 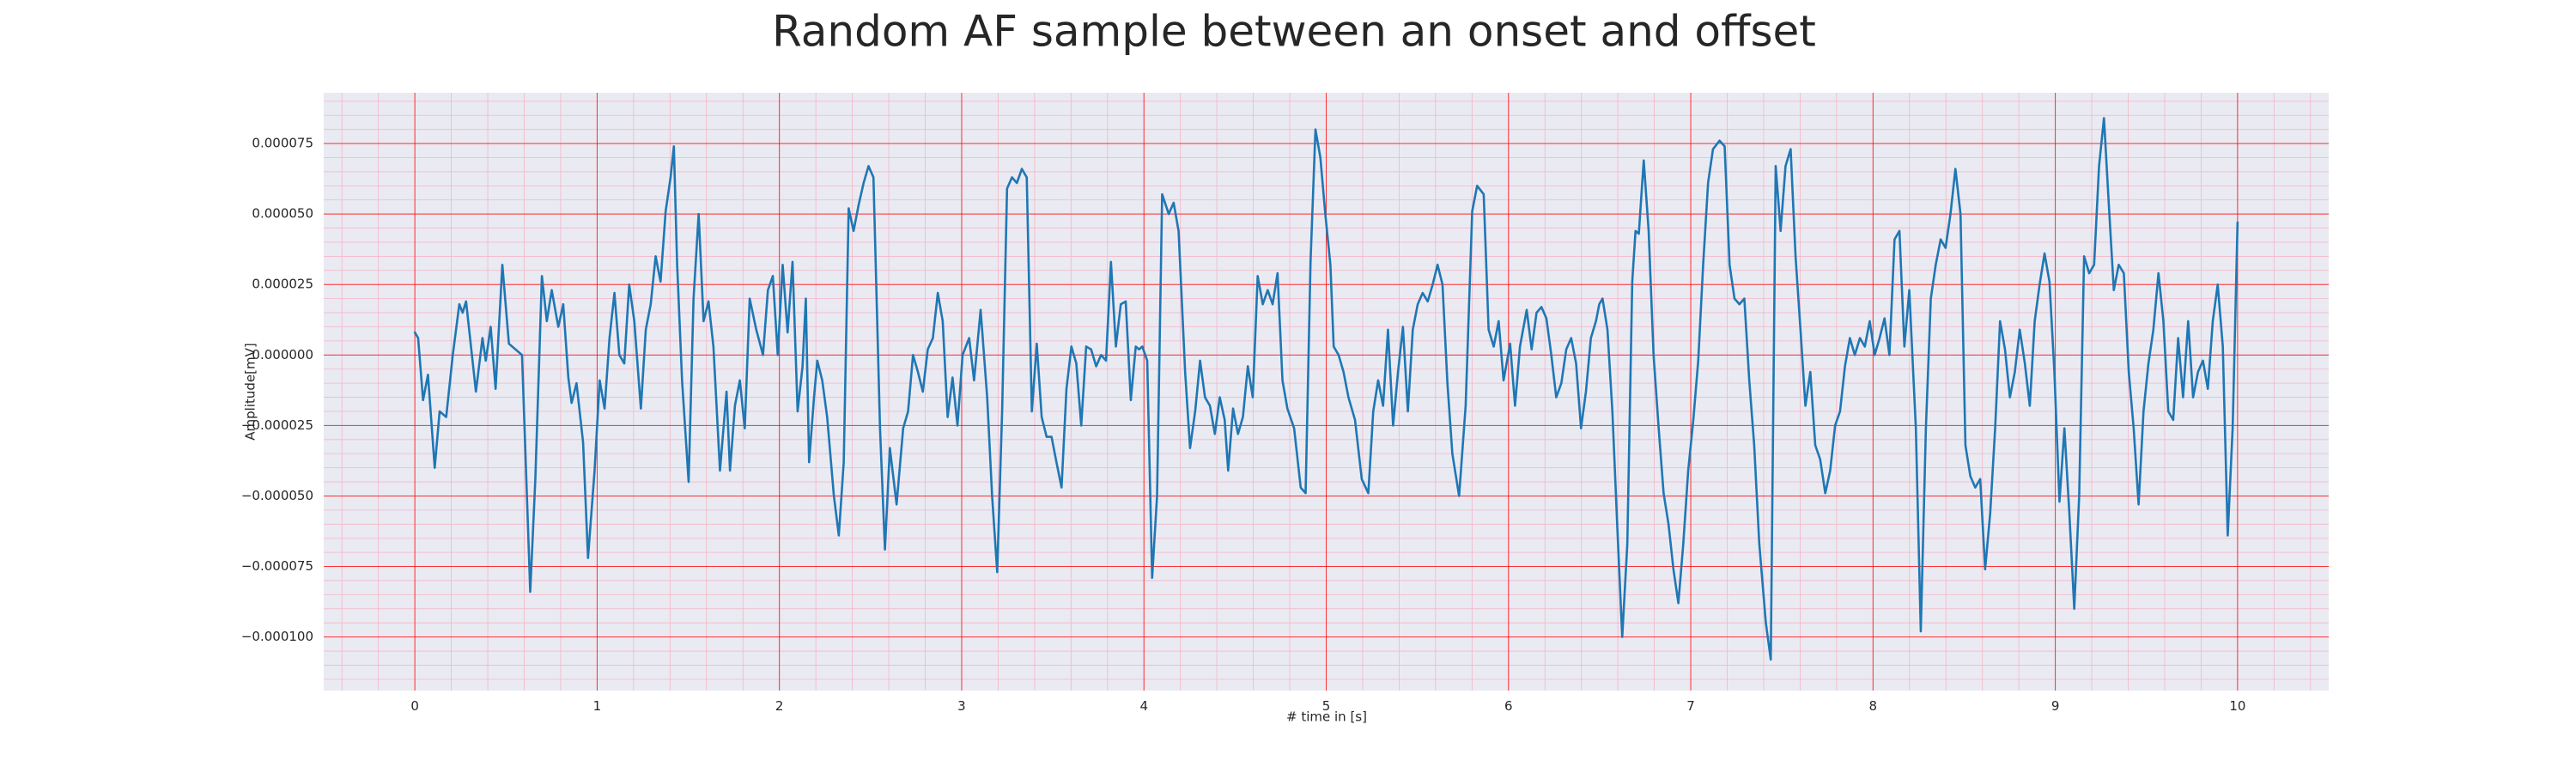 I want to click on x-tick-label: 2, so click(x=779, y=706).